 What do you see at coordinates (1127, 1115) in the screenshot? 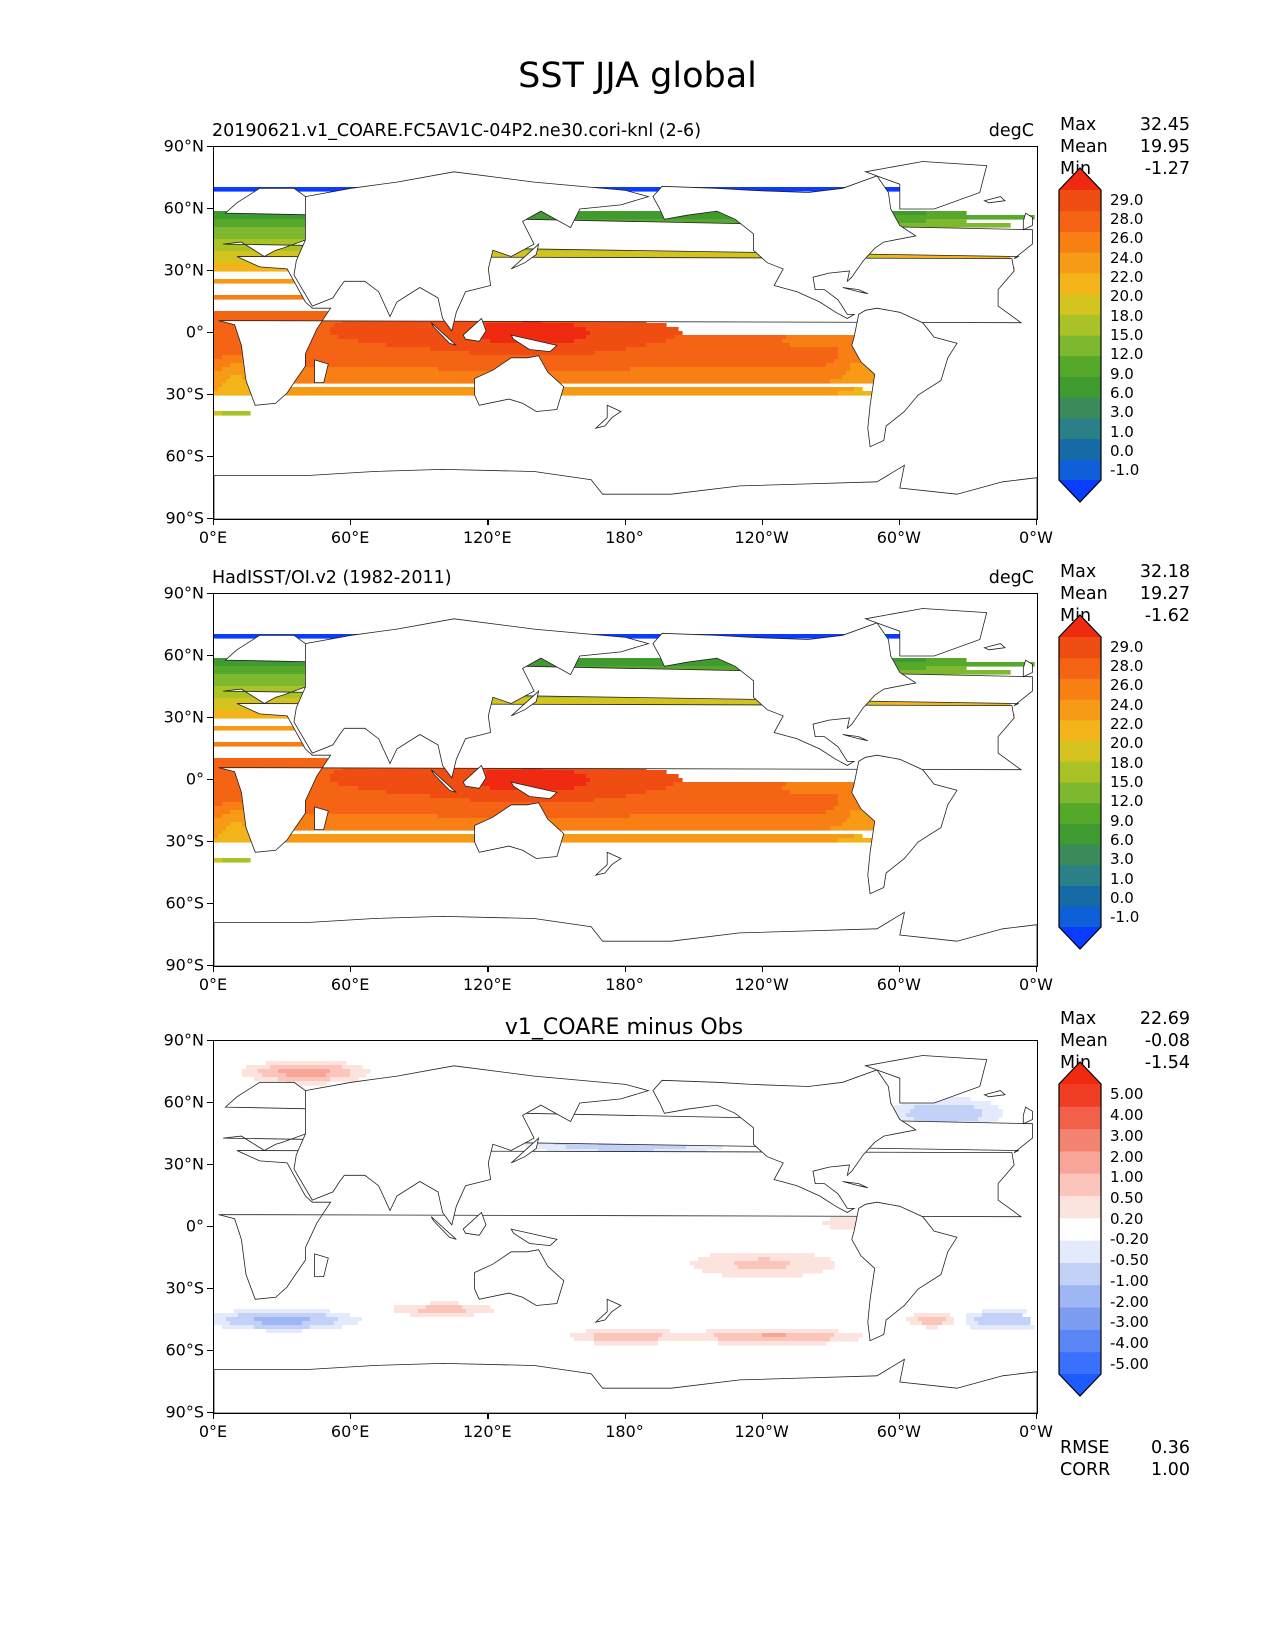
I see `colorbar-tick-label: 4.00` at bounding box center [1127, 1115].